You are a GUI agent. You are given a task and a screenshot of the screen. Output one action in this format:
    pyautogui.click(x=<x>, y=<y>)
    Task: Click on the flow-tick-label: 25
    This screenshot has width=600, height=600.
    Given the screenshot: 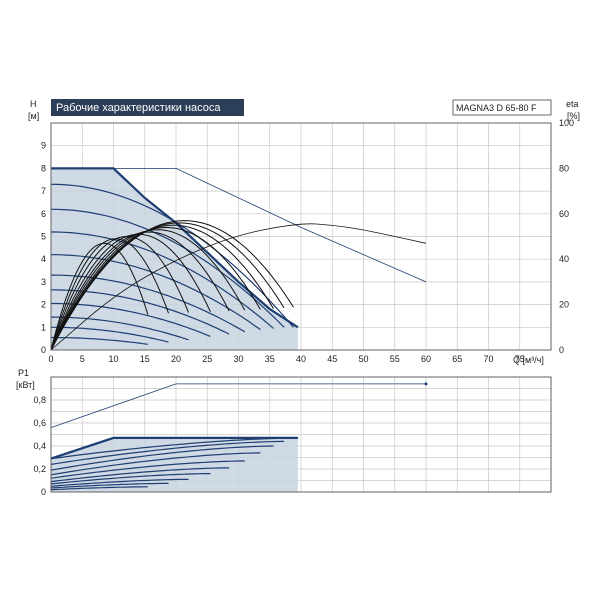 What is the action you would take?
    pyautogui.click(x=207, y=359)
    